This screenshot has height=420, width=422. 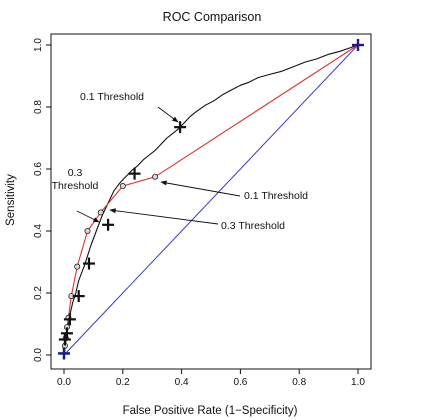 I want to click on x-axis-label: False Positive Rate (1−Specificity), so click(x=210, y=411).